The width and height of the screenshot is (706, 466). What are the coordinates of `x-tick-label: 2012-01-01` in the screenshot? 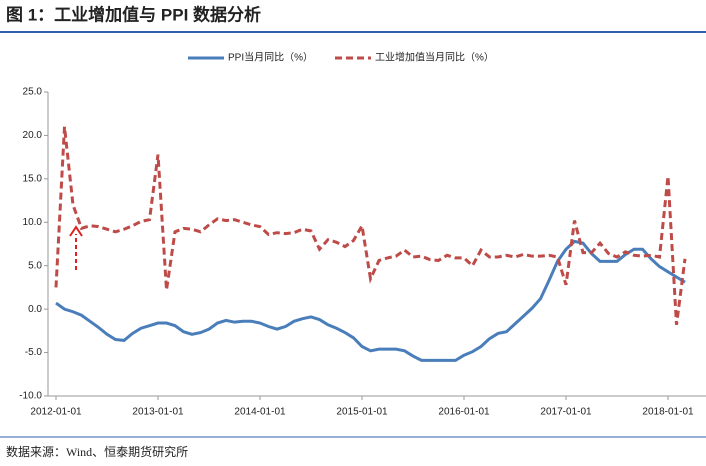 It's located at (56, 412).